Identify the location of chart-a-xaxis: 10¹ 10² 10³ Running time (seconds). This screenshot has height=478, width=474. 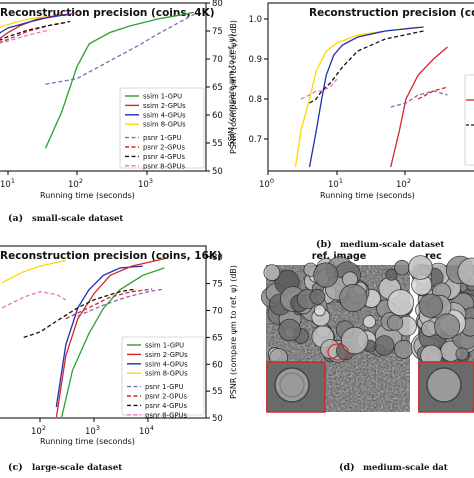
(76, 185).